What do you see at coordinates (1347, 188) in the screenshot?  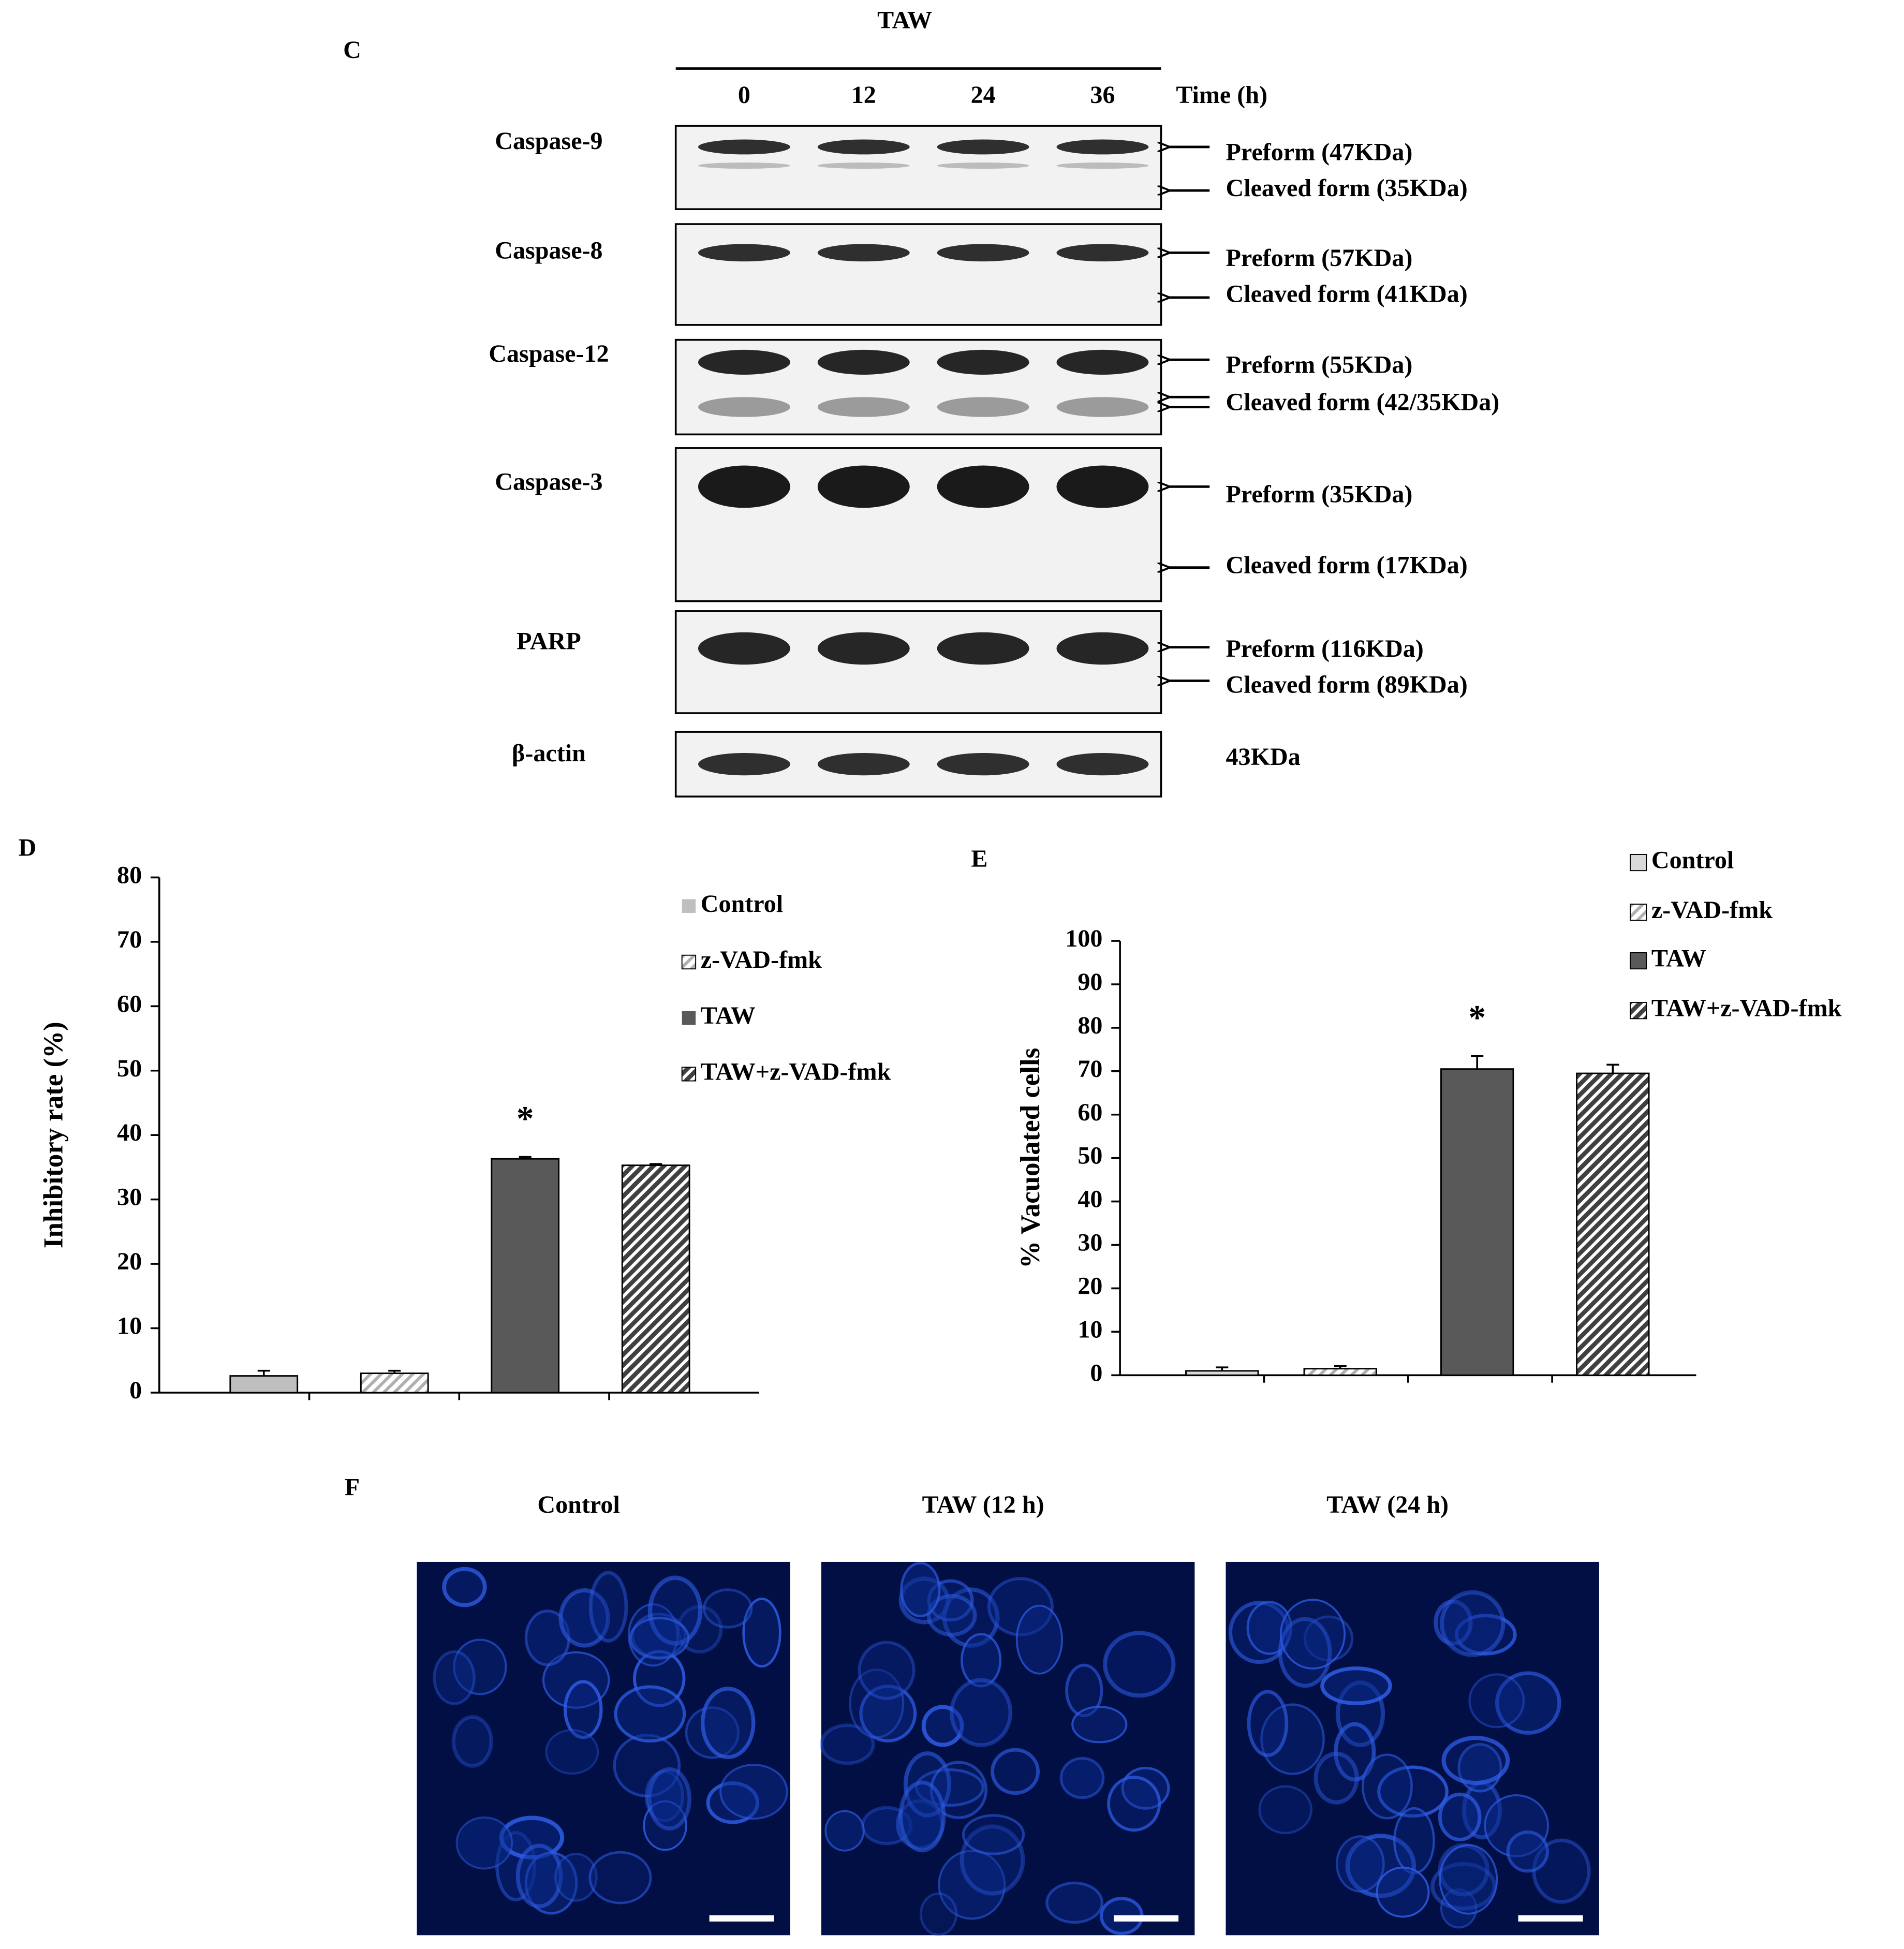 I see `band-form-label: Cleaved form (35KDa)` at bounding box center [1347, 188].